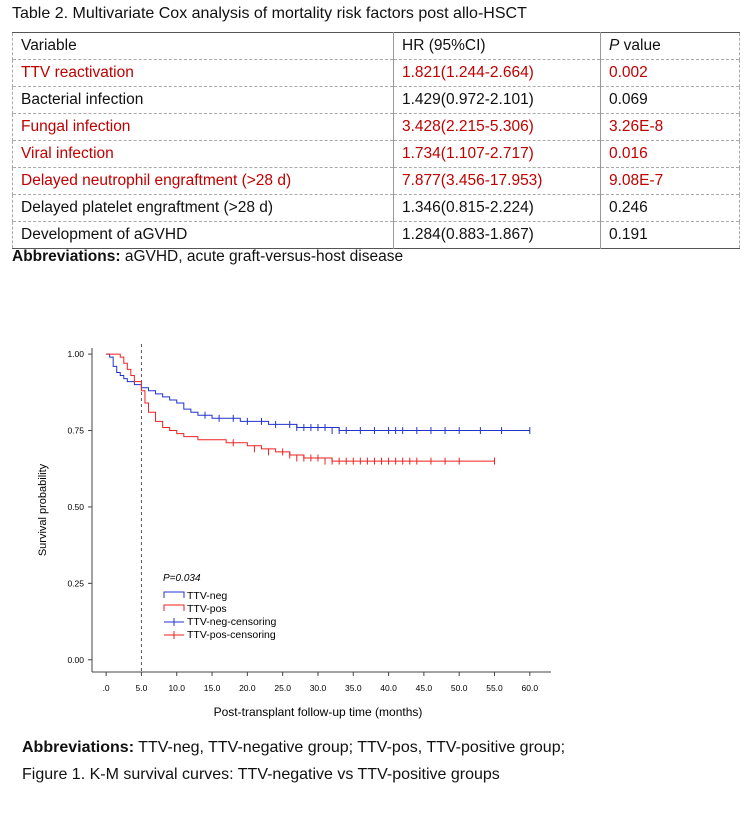  Describe the element at coordinates (203, 127) in the screenshot. I see `cell-variable: Fungal infection` at that location.